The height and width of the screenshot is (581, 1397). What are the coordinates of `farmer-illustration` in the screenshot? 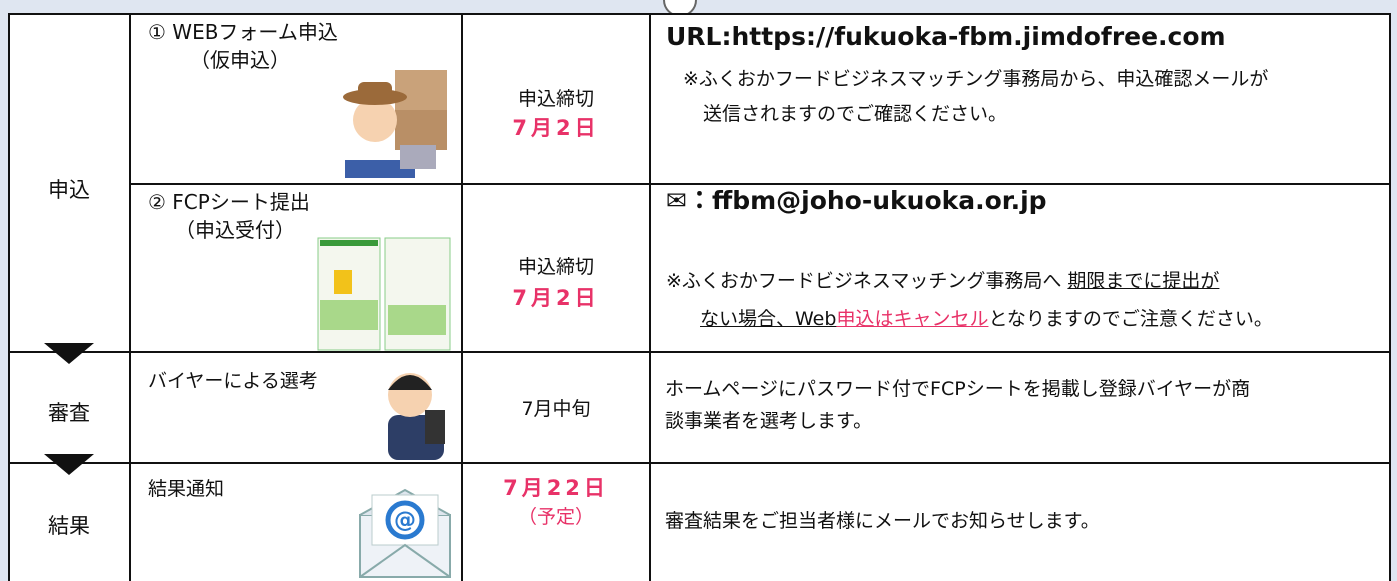 It's located at (395, 124).